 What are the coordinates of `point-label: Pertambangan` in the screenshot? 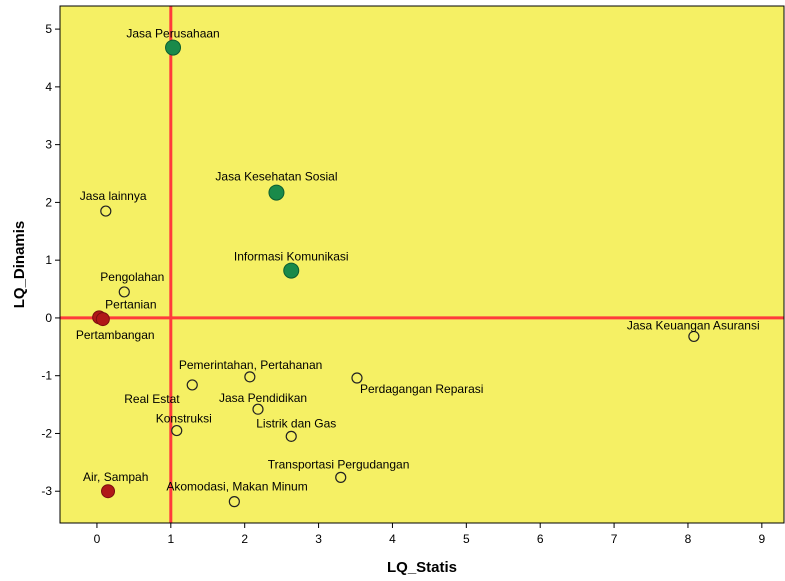 It's located at (115, 335).